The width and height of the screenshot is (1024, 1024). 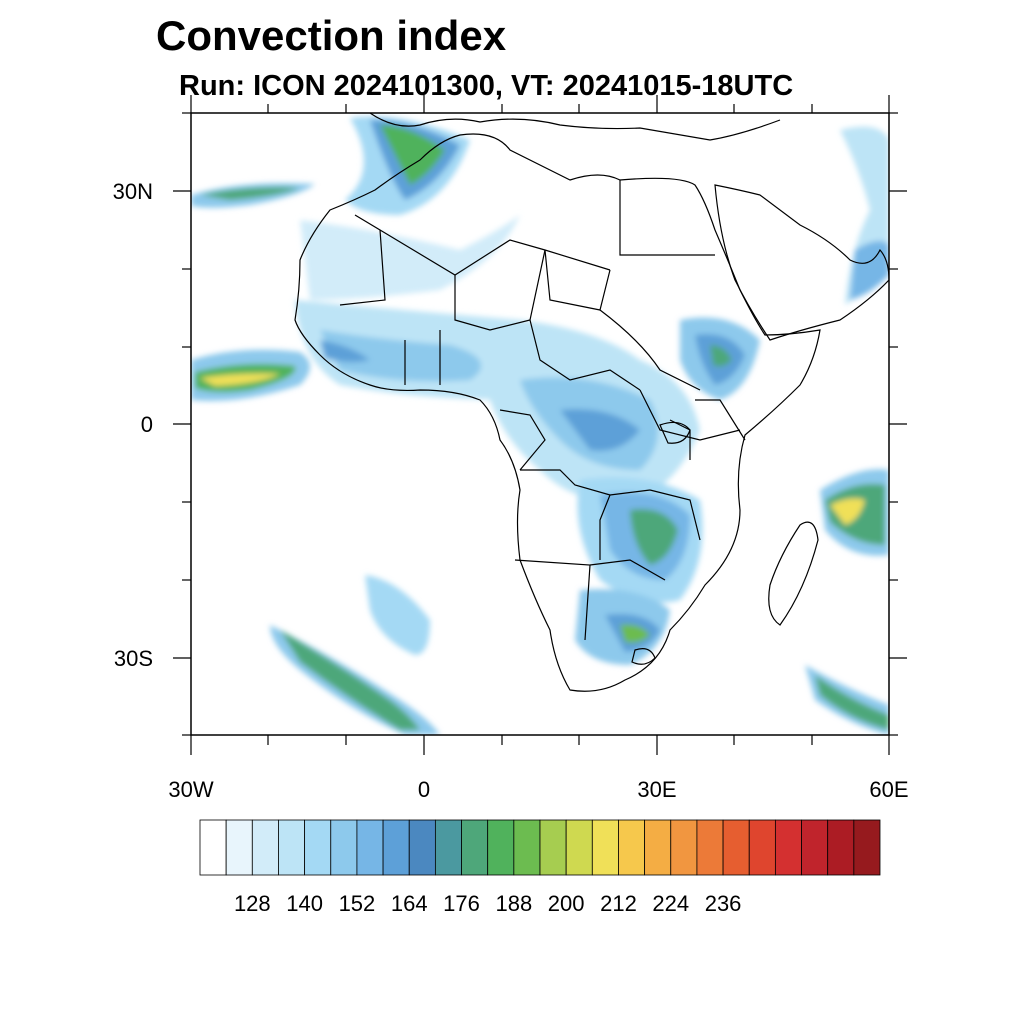 What do you see at coordinates (723, 903) in the screenshot?
I see `colorbar-tick-label: 236` at bounding box center [723, 903].